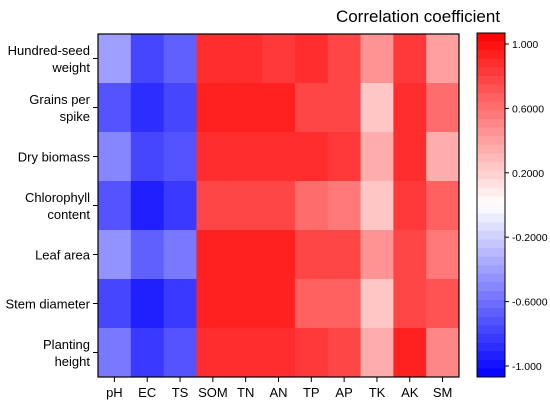 The height and width of the screenshot is (402, 550). What do you see at coordinates (75, 116) in the screenshot?
I see `row-label-line: spike` at bounding box center [75, 116].